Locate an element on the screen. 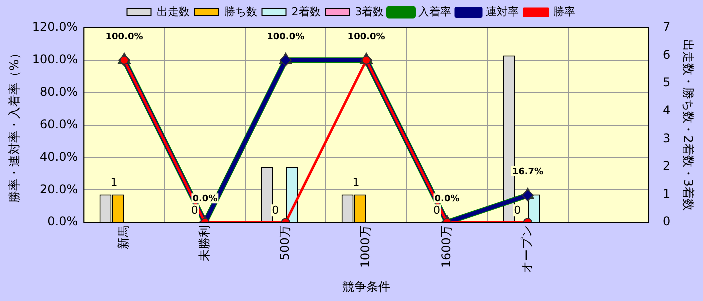 This screenshot has height=301, width=703. y2-tick-label: 1 is located at coordinates (666, 193).